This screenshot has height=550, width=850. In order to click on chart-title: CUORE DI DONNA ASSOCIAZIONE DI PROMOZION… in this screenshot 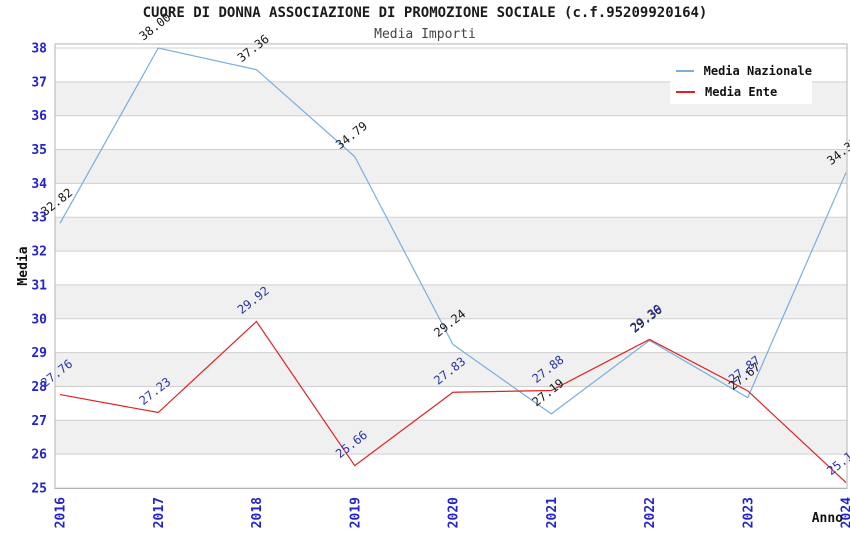, I will do `click(425, 13)`.